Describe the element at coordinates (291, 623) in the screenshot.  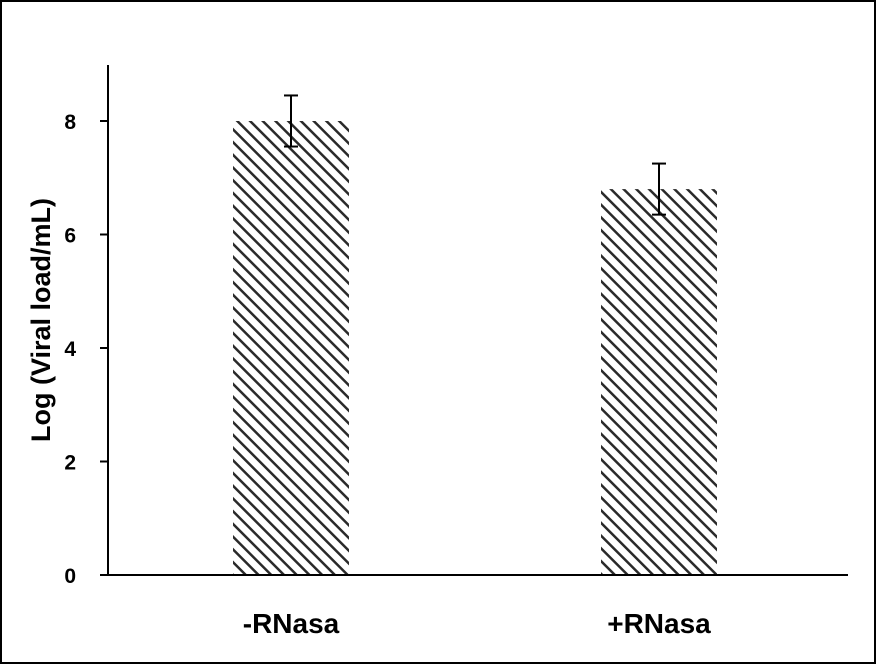
I see `x-tick-label: -RNasa` at that location.